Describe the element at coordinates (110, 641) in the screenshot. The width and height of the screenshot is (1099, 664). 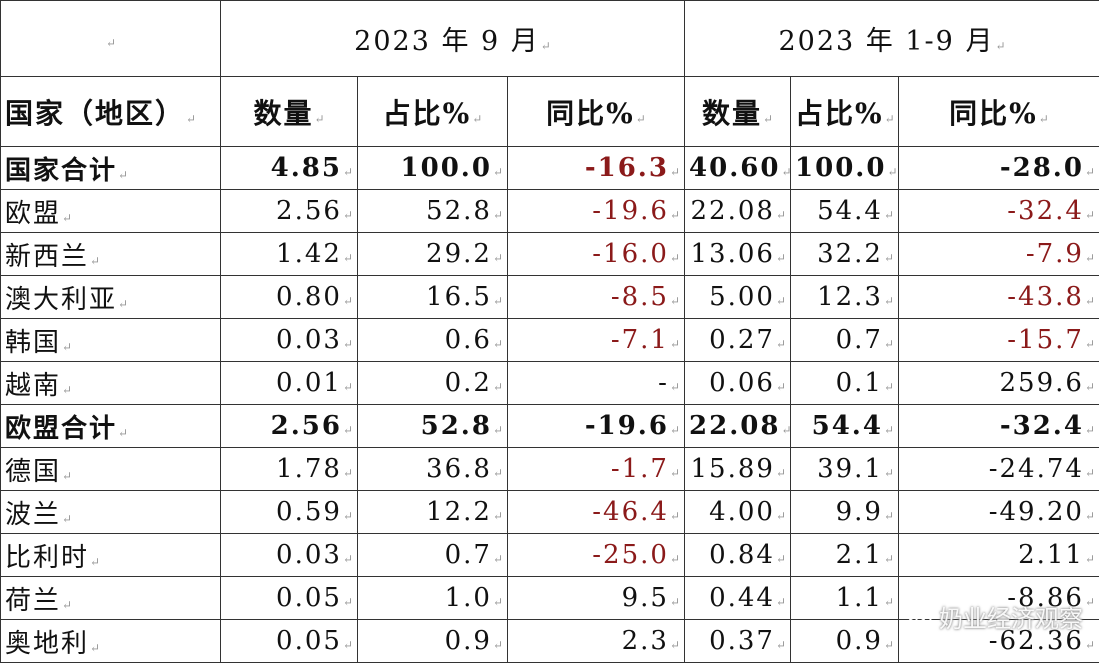
I see `country-cell: 奥地利↵` at that location.